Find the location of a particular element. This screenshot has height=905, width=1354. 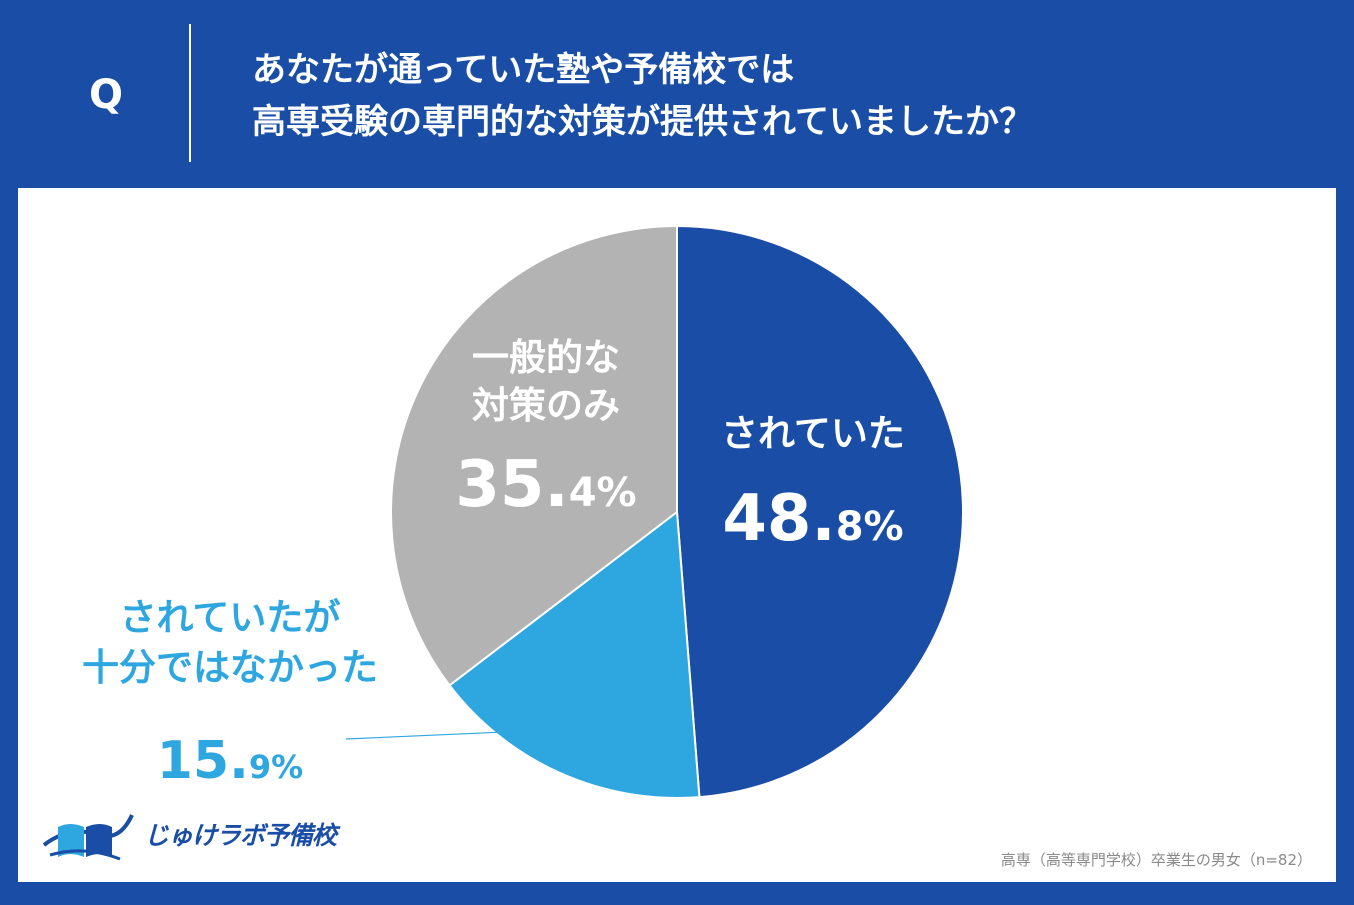

q-divider is located at coordinates (190, 93).